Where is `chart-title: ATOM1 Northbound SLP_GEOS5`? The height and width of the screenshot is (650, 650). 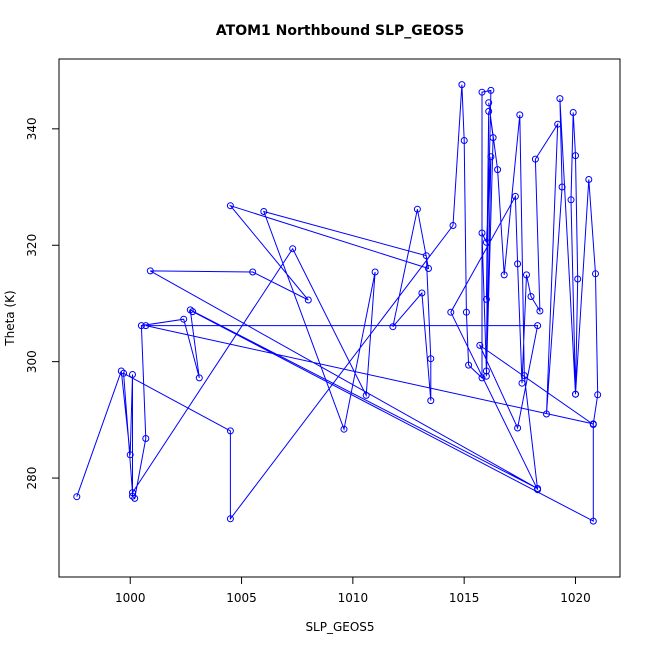
chart-title: ATOM1 Northbound SLP_GEOS5 is located at coordinates (340, 31).